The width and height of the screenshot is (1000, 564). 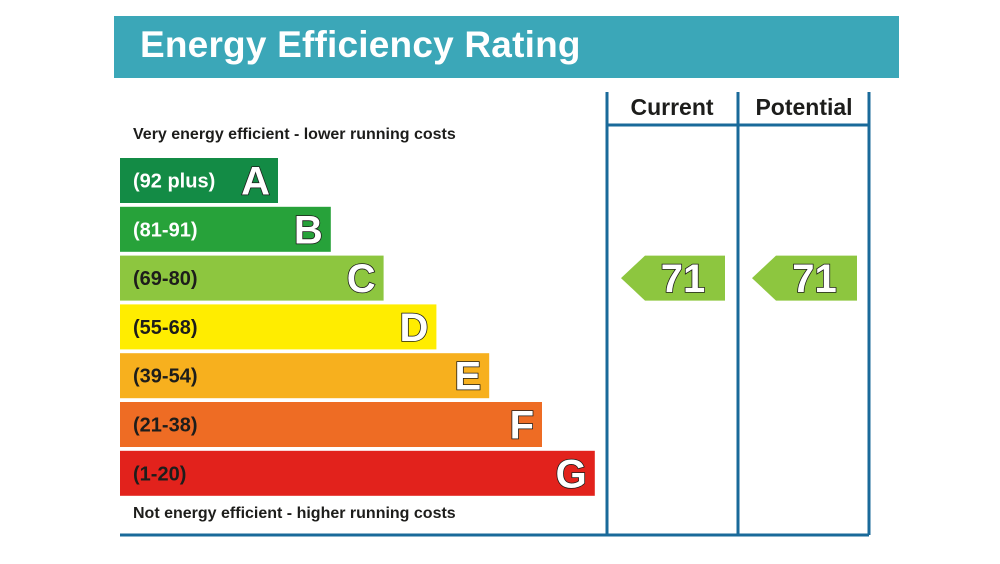 What do you see at coordinates (165, 426) in the screenshot?
I see `band-range-f: (21-38)` at bounding box center [165, 426].